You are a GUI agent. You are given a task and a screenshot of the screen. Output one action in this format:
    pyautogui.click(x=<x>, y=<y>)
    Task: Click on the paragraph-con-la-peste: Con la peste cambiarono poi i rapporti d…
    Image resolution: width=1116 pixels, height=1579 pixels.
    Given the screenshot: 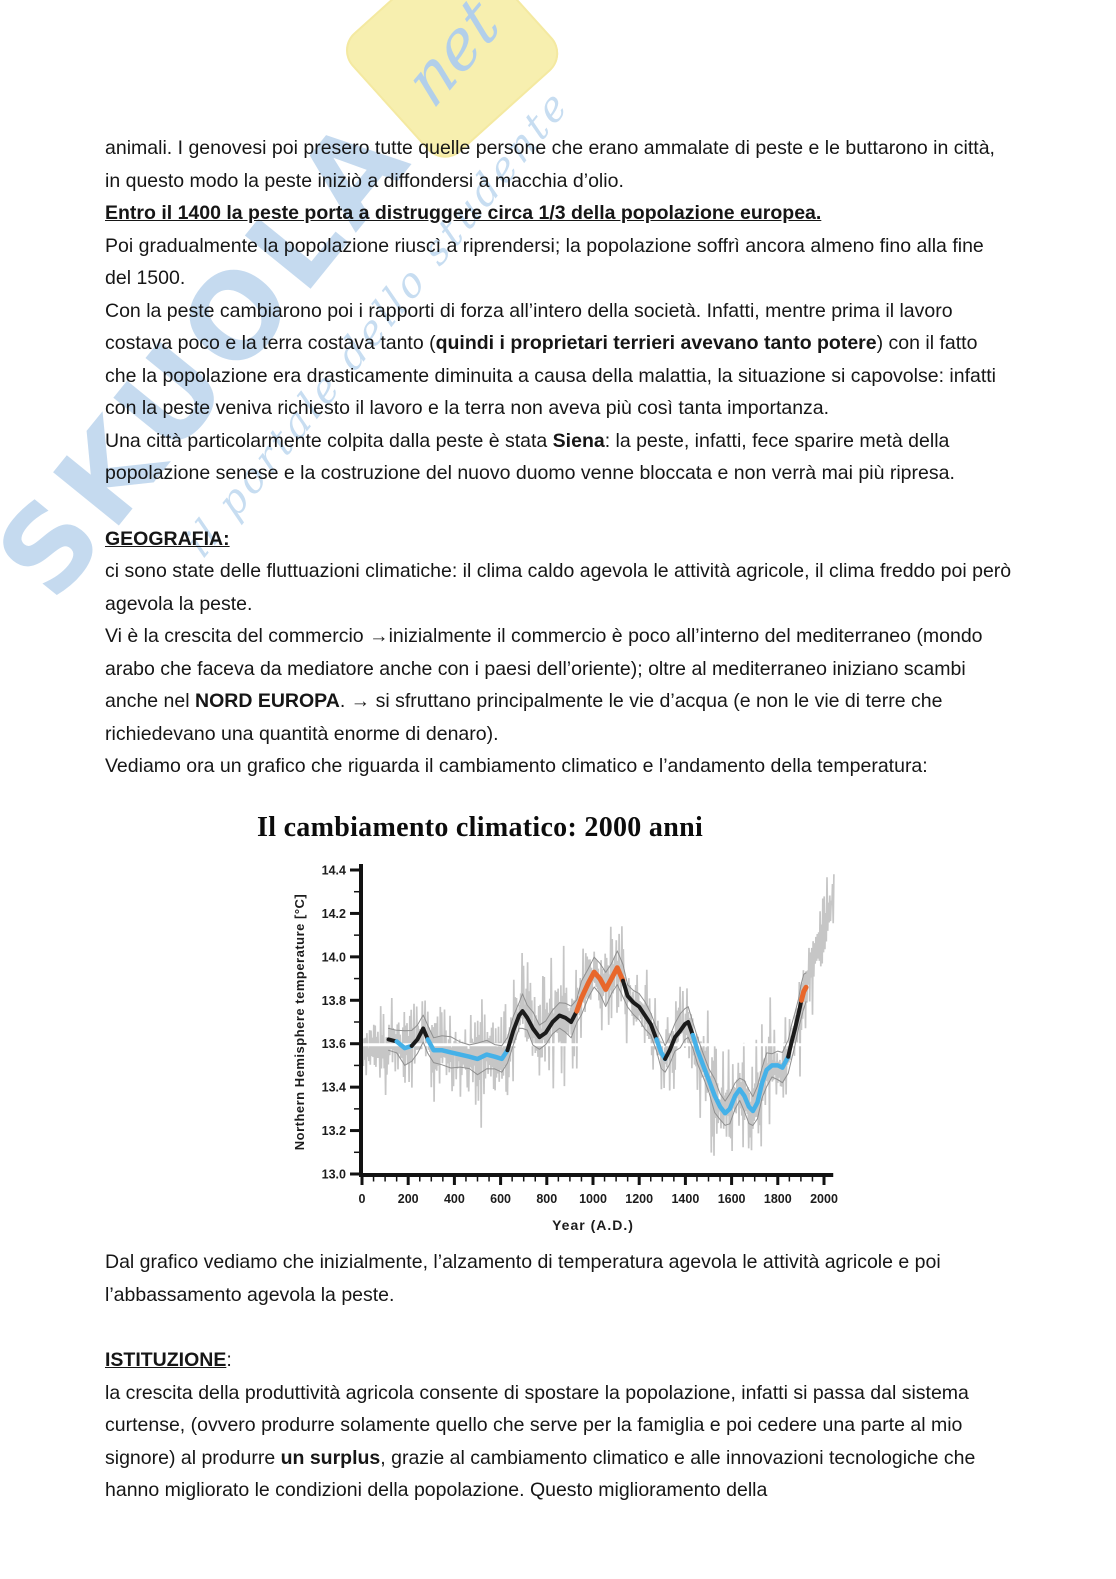 What is the action you would take?
    pyautogui.click(x=551, y=359)
    